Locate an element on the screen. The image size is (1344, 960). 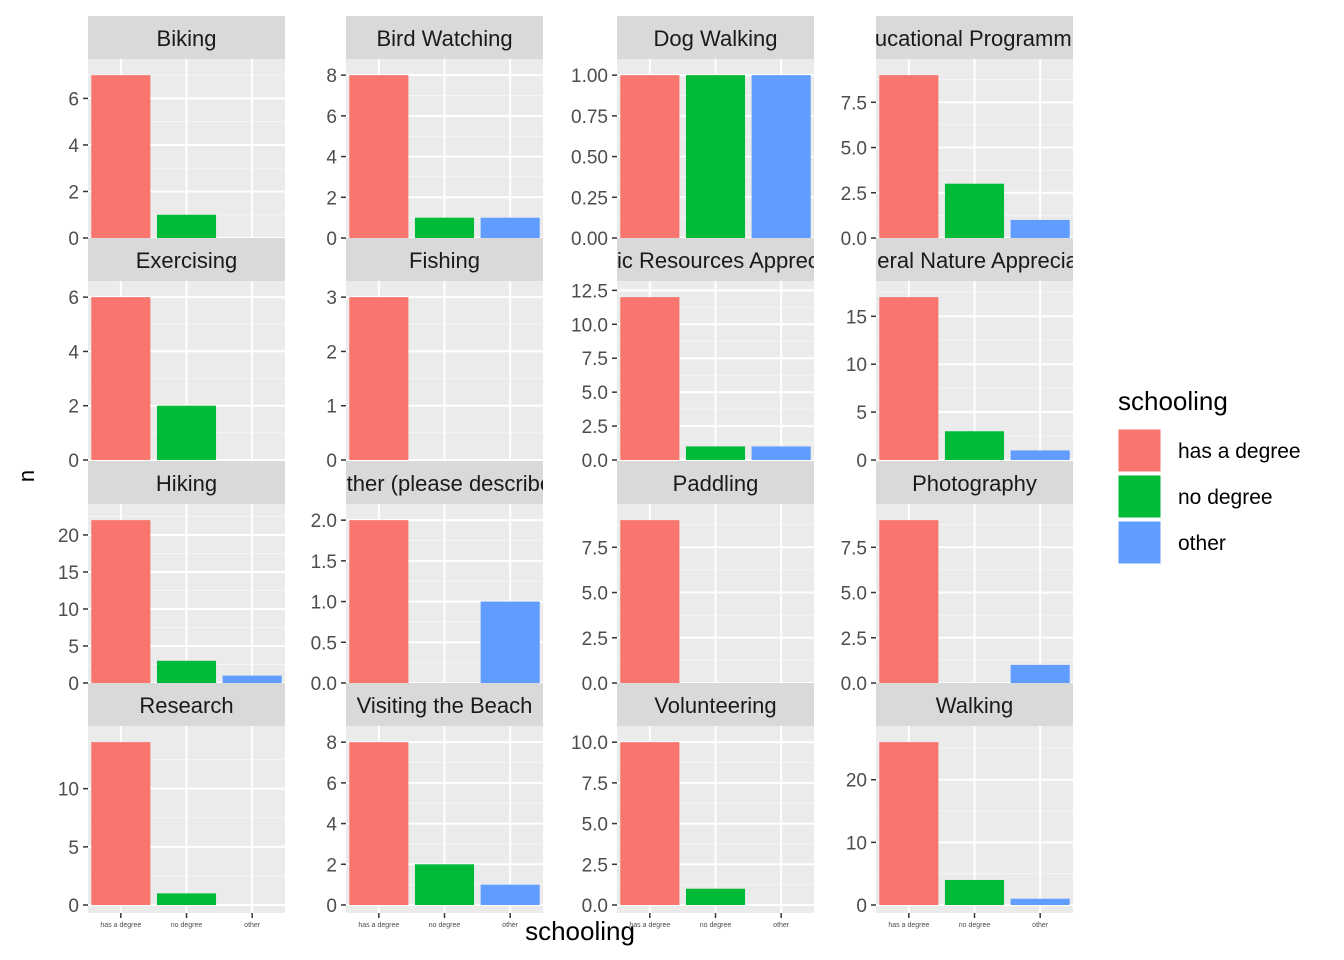
x-tick-label: other is located at coordinates (781, 925).